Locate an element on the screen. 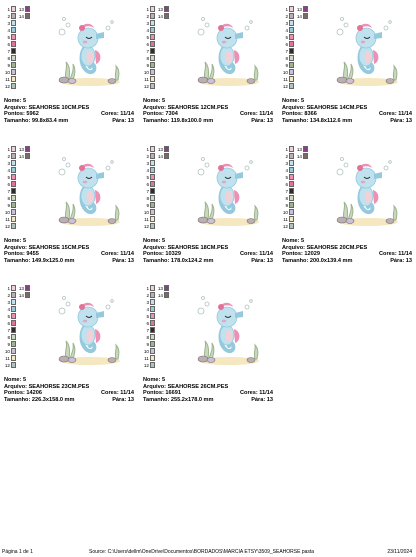  stitch-count: 12029 is located at coordinates (312, 254).